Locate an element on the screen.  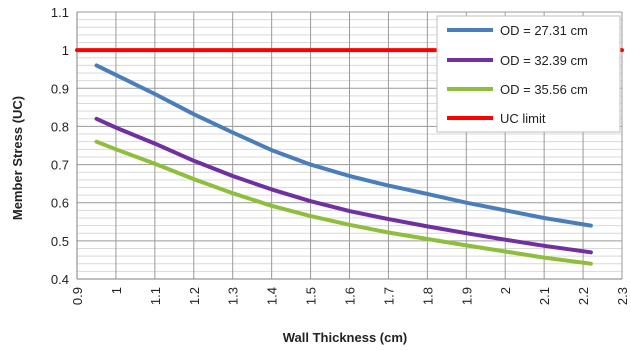
x-tick-label: 1.7 is located at coordinates (388, 296).